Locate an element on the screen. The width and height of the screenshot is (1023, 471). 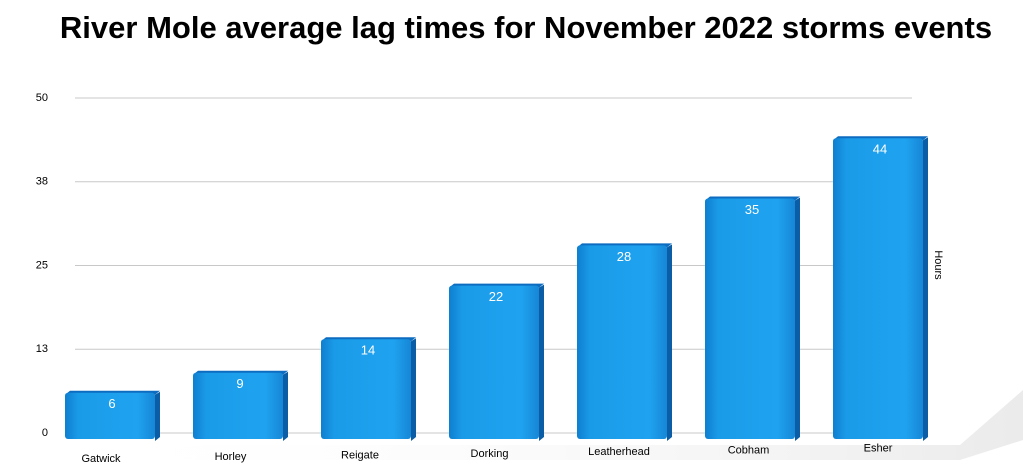
value-label: 6 is located at coordinates (111, 403).